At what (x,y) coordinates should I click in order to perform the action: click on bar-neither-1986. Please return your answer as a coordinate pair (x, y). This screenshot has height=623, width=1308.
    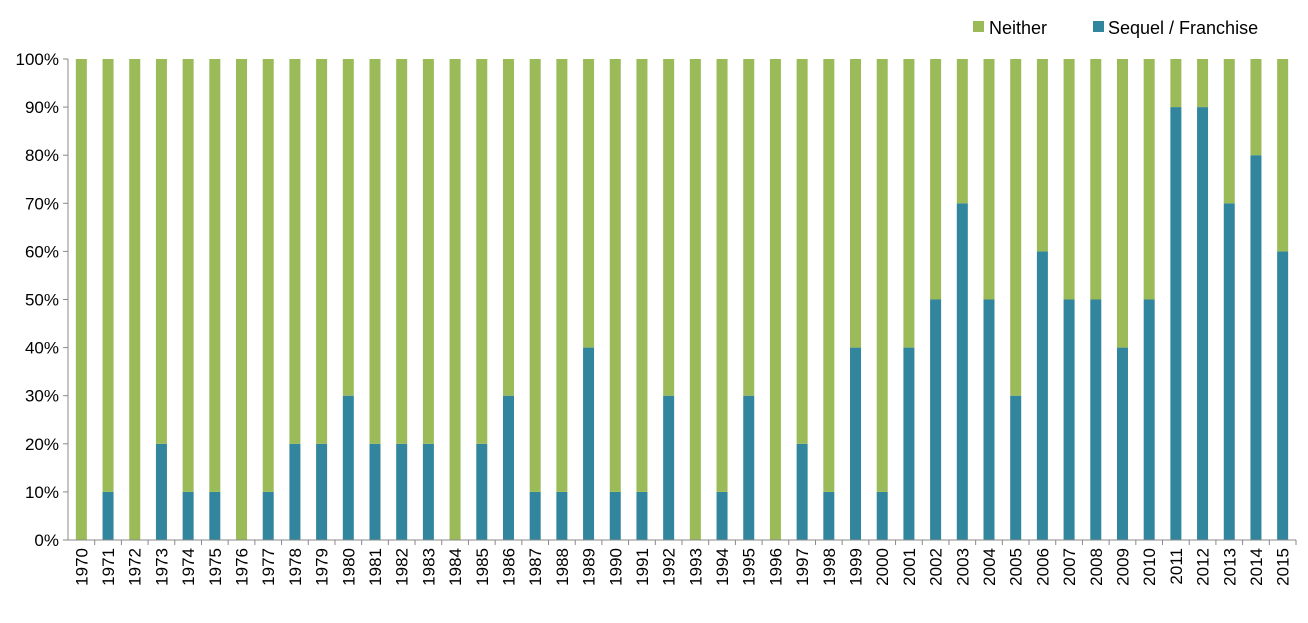
    Looking at the image, I should click on (508, 227).